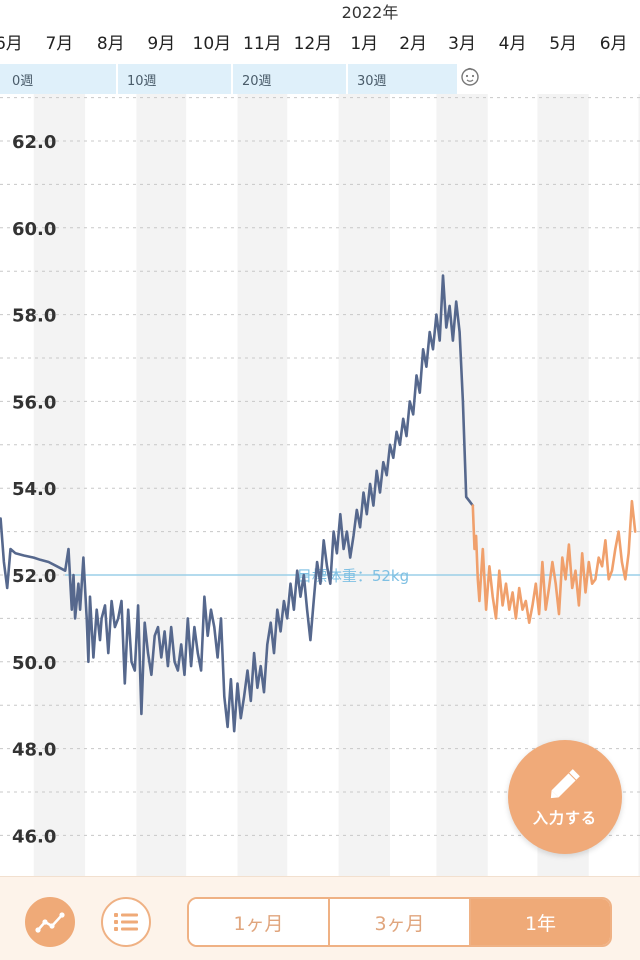 The image size is (640, 960). What do you see at coordinates (539, 922) in the screenshot?
I see `period-1year-button: 1年` at bounding box center [539, 922].